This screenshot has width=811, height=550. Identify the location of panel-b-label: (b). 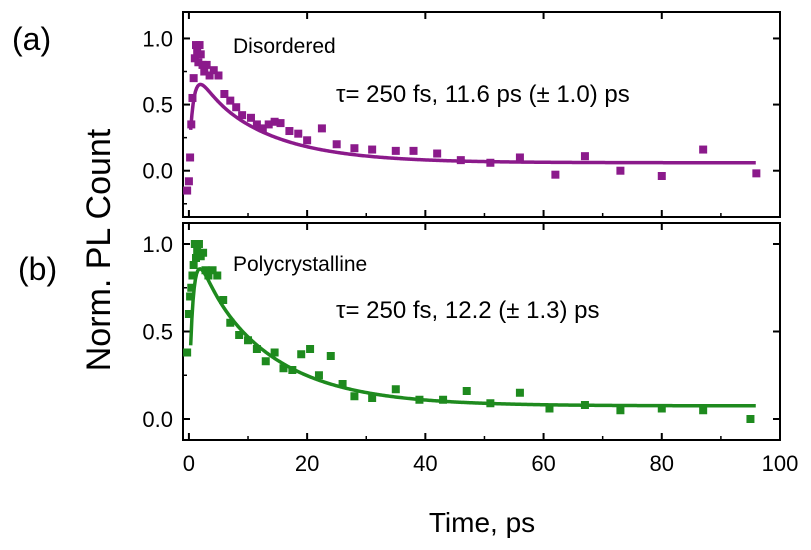
(37, 269).